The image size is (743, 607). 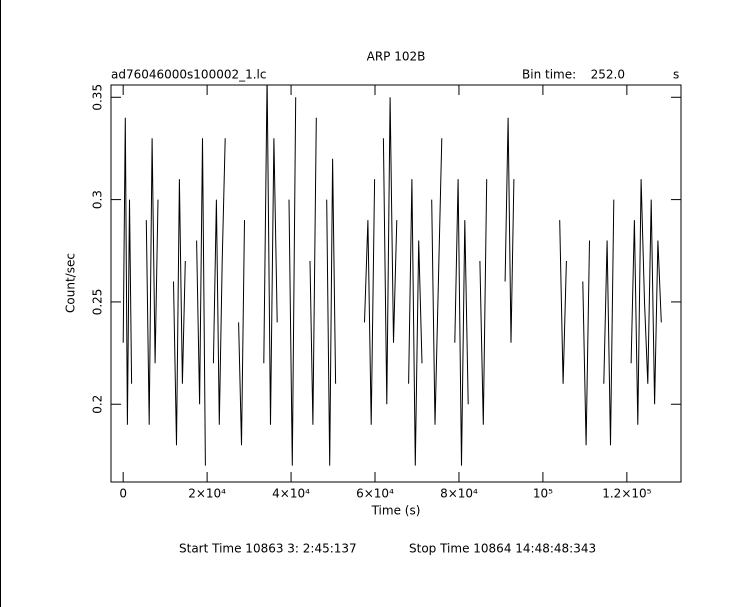 I want to click on stop-time: Stop Time 10864 14:48:48:343, so click(x=502, y=549).